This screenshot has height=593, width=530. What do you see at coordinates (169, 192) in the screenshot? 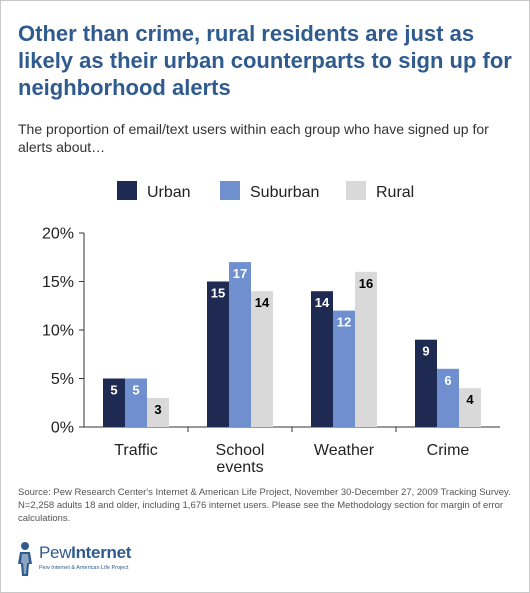
I see `legend-label-urban: Urban` at bounding box center [169, 192].